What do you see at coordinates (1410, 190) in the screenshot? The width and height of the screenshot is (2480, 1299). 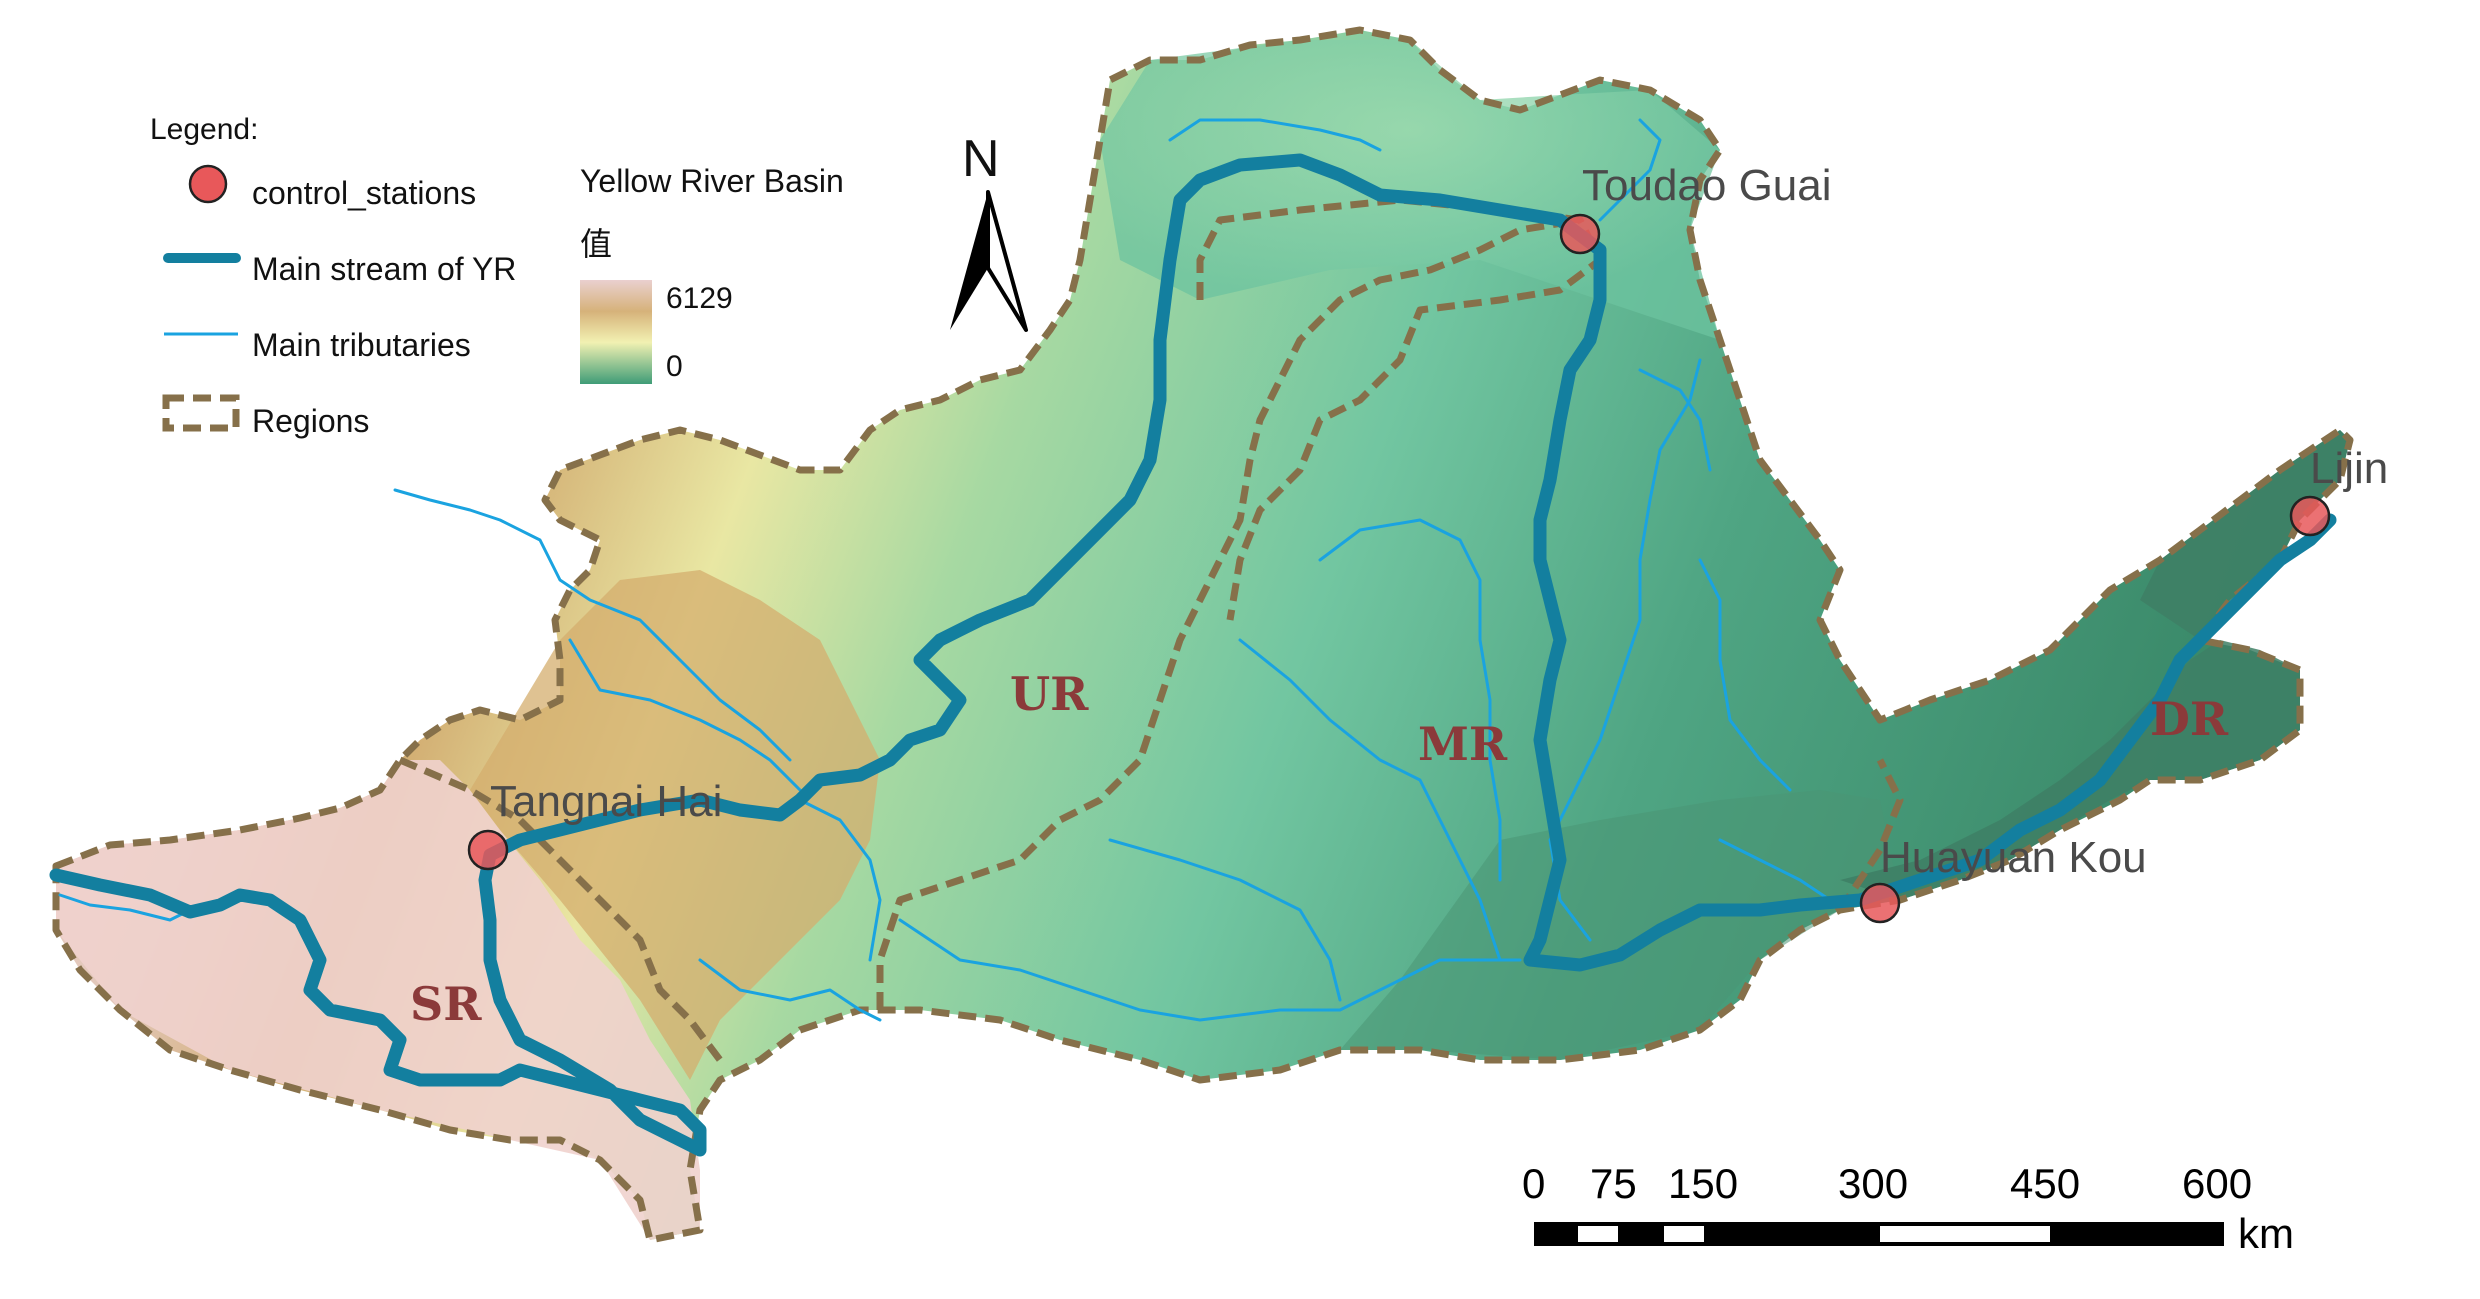 I see `ordos-loop-shading` at bounding box center [1410, 190].